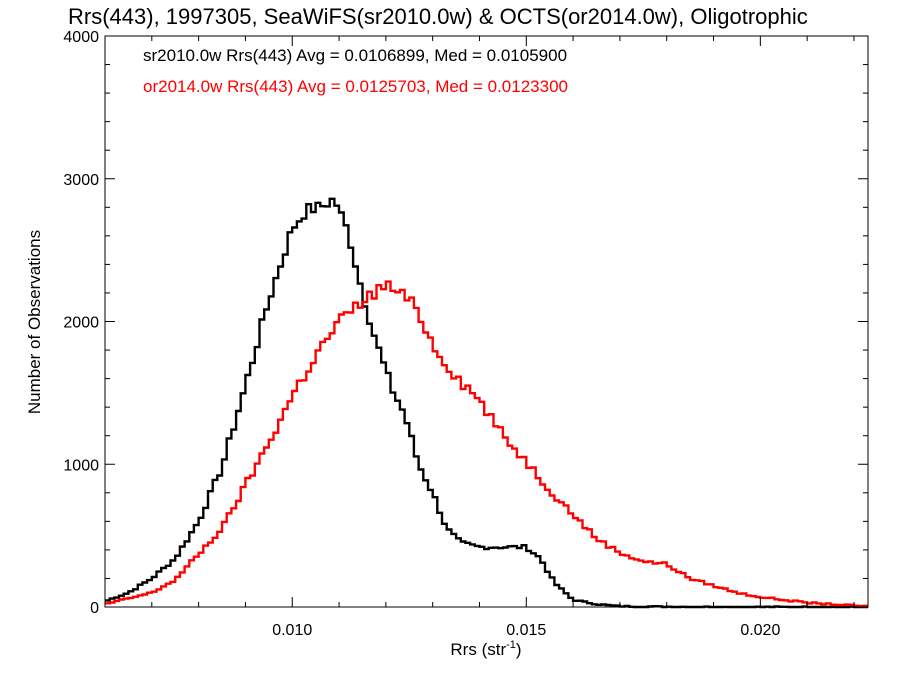 This screenshot has width=900, height=675. Describe the element at coordinates (292, 630) in the screenshot. I see `x-tick-label: 0.010` at that location.